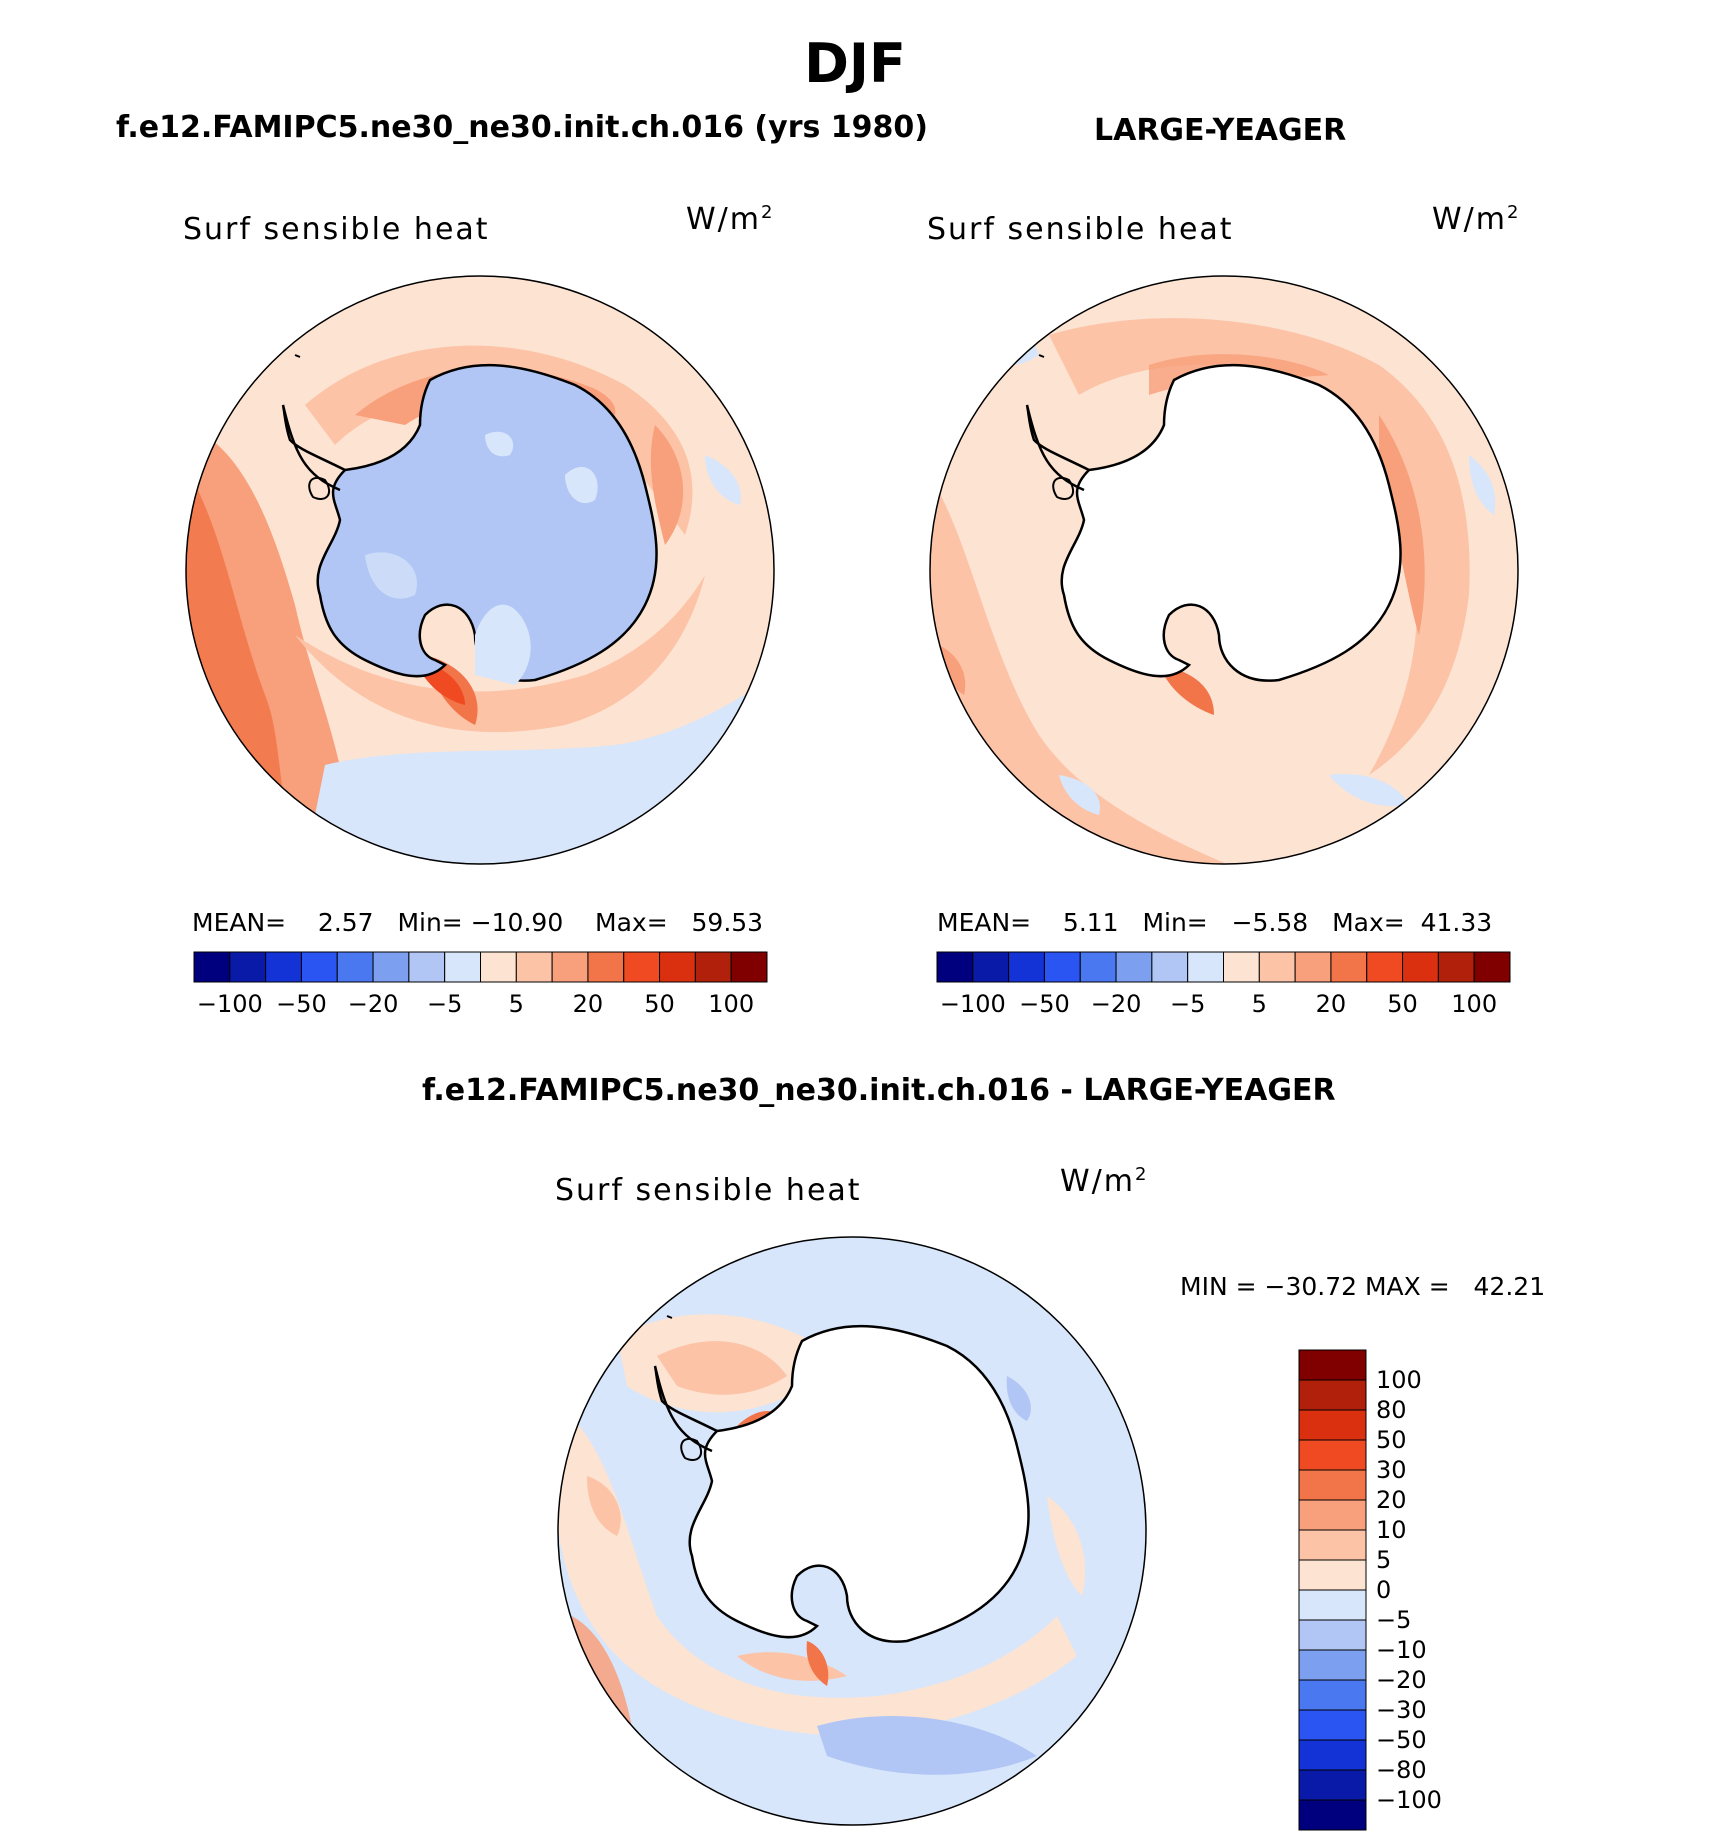 Image resolution: width=1710 pixels, height=1840 pixels. What do you see at coordinates (1409, 1800) in the screenshot?
I see `colorbar-diff-tick-label: −100` at bounding box center [1409, 1800].